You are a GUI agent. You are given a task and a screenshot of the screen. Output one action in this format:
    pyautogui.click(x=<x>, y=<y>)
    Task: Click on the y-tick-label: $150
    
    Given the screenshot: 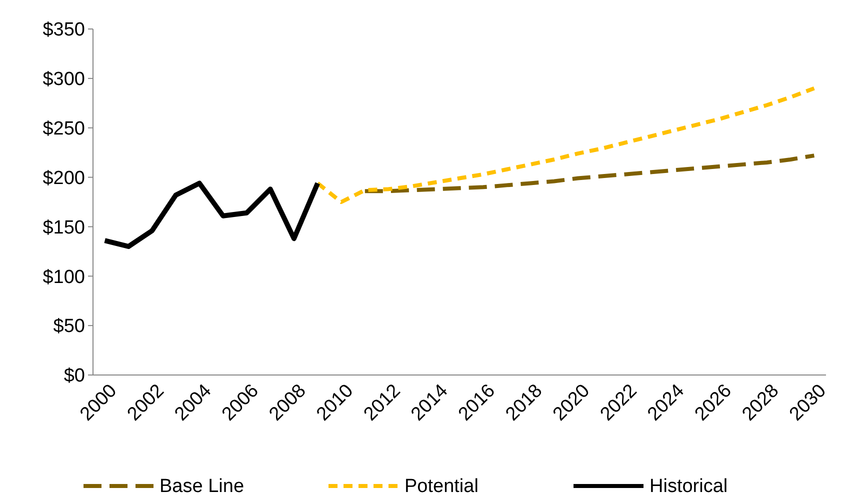 What is the action you would take?
    pyautogui.click(x=63, y=227)
    